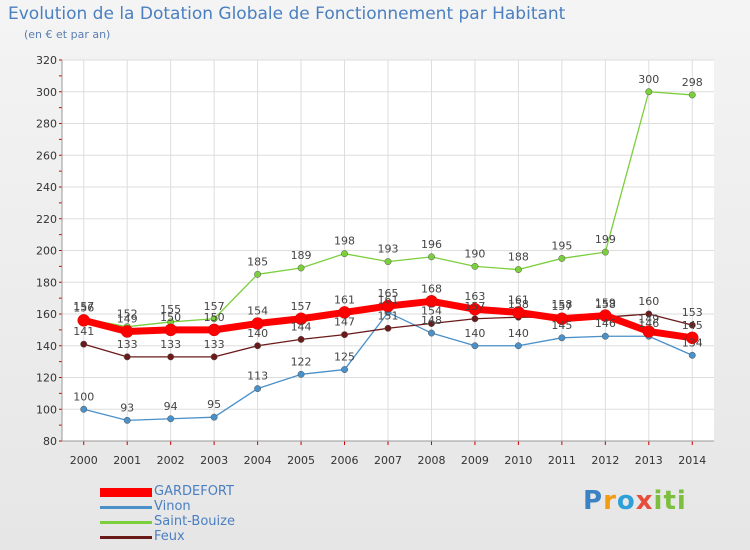 The width and height of the screenshot is (750, 550). Describe the element at coordinates (257, 376) in the screenshot. I see `data-label: 113` at that location.